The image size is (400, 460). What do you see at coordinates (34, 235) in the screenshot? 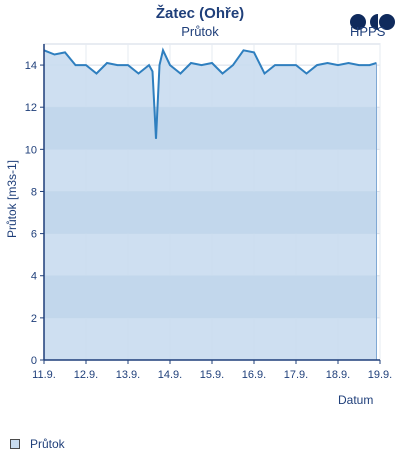
I see `y-tick-label: 6` at bounding box center [34, 235].